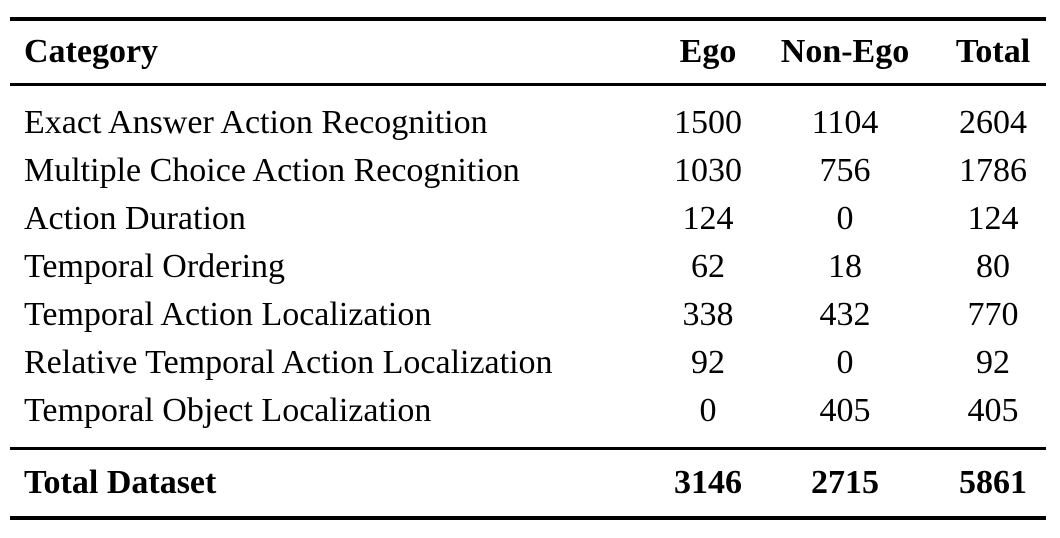 This screenshot has height=538, width=1060. I want to click on table-row: Action Duration 124 0 124, so click(528, 219).